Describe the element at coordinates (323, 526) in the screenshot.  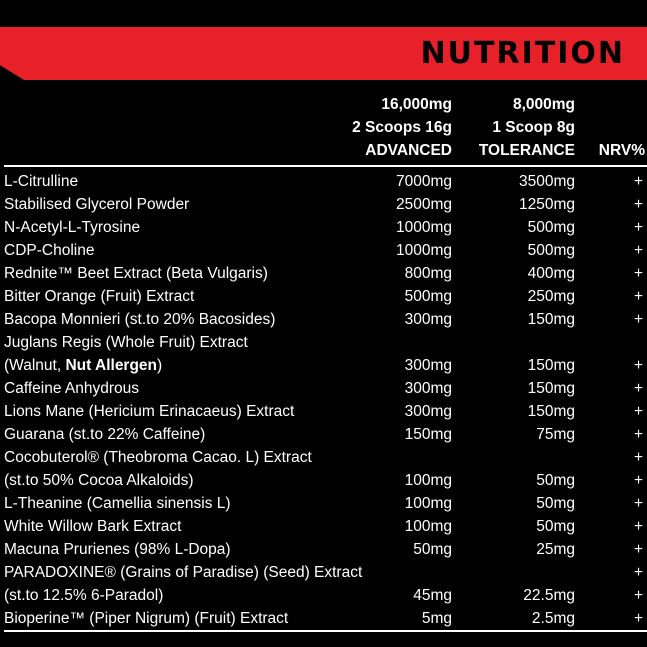
I see `table-row: White Willow Bark Extract 100mg 50mg +` at that location.